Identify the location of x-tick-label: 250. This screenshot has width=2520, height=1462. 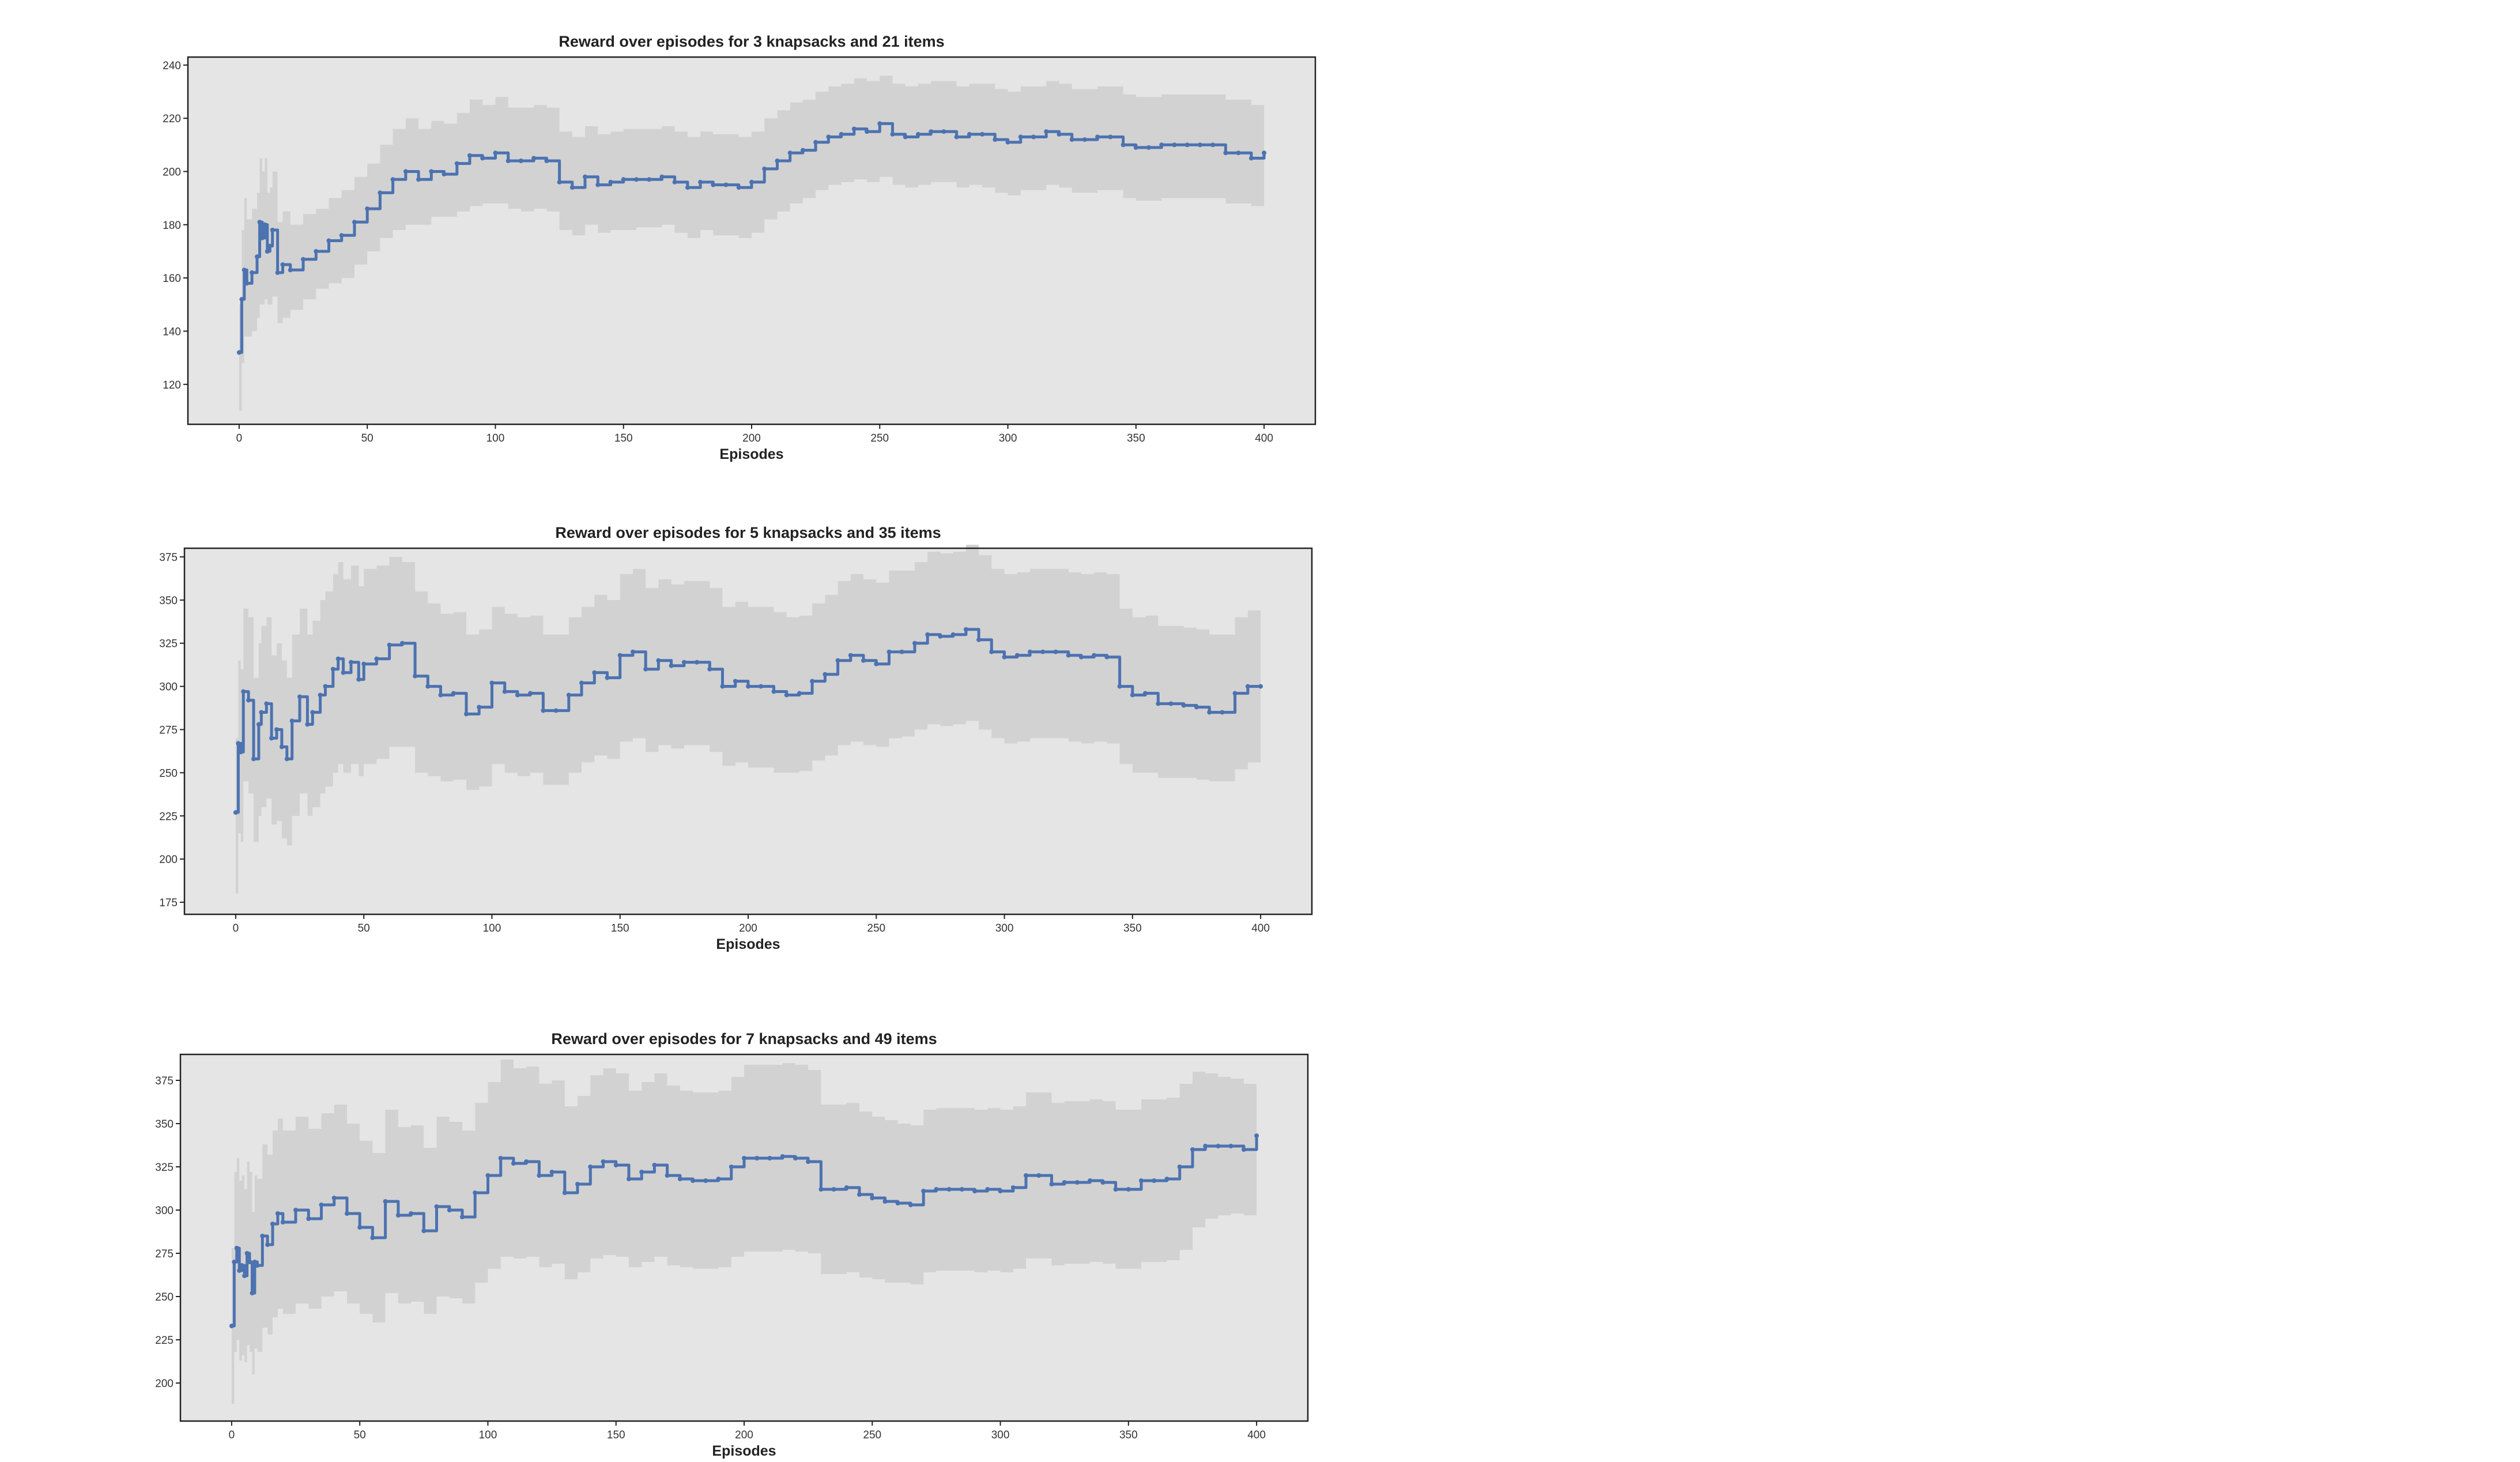
(872, 1435).